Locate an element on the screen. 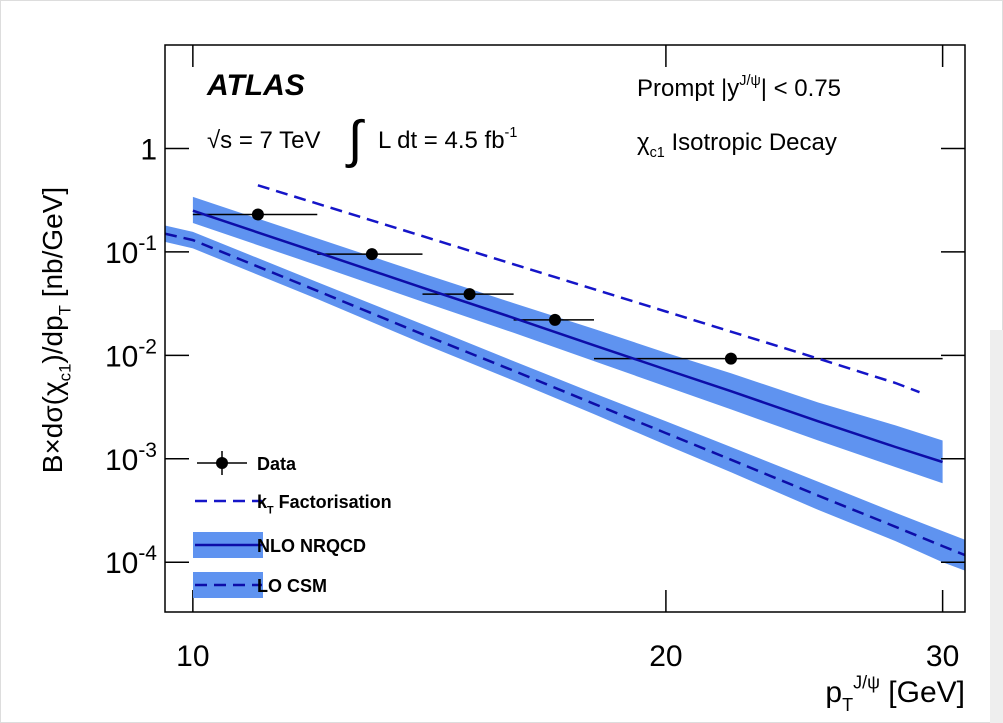 This screenshot has width=1003, height=723. text-part: -1 is located at coordinates (511, 133).